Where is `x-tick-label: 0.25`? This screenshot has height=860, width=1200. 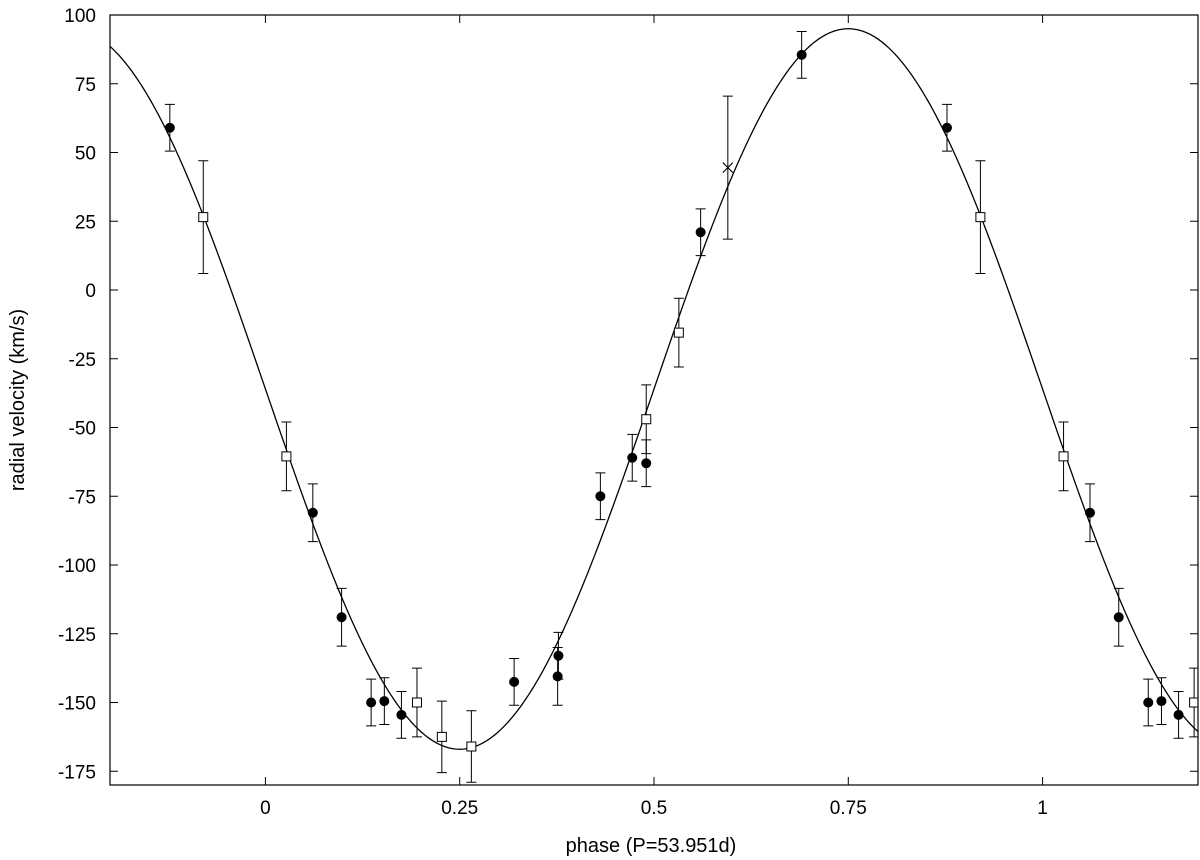 x-tick-label: 0.25 is located at coordinates (459, 808).